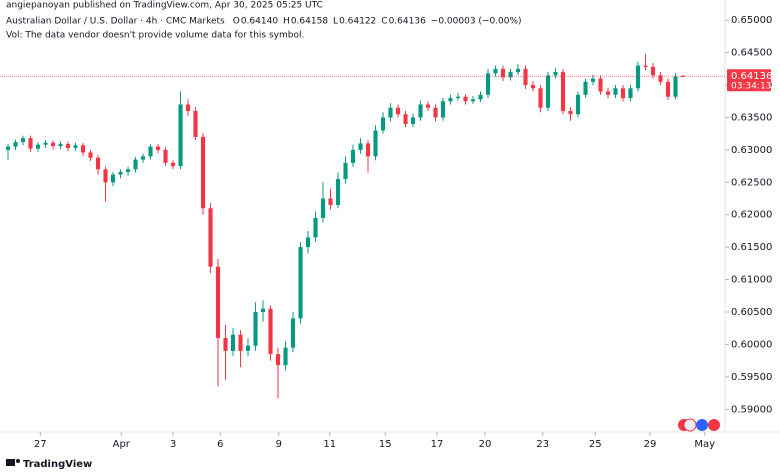 The height and width of the screenshot is (474, 780). I want to click on x-tick-label: 20, so click(485, 444).